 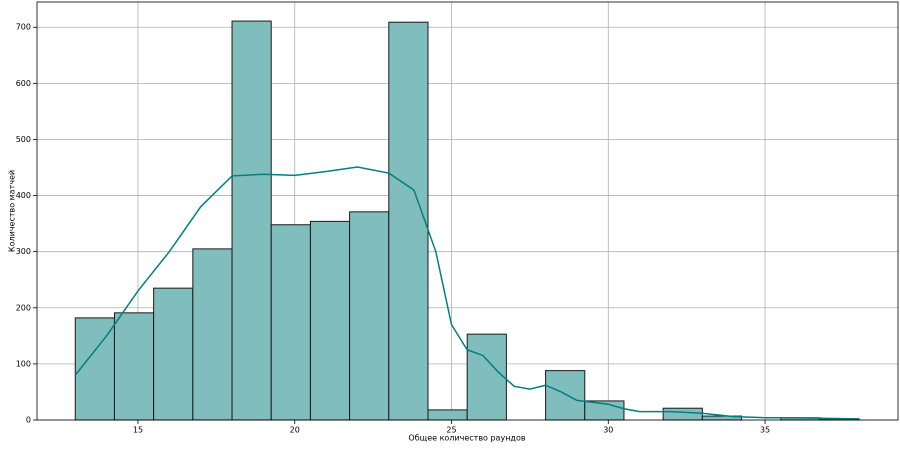 I want to click on x-axis-label: Общее количество раундов, so click(x=466, y=438).